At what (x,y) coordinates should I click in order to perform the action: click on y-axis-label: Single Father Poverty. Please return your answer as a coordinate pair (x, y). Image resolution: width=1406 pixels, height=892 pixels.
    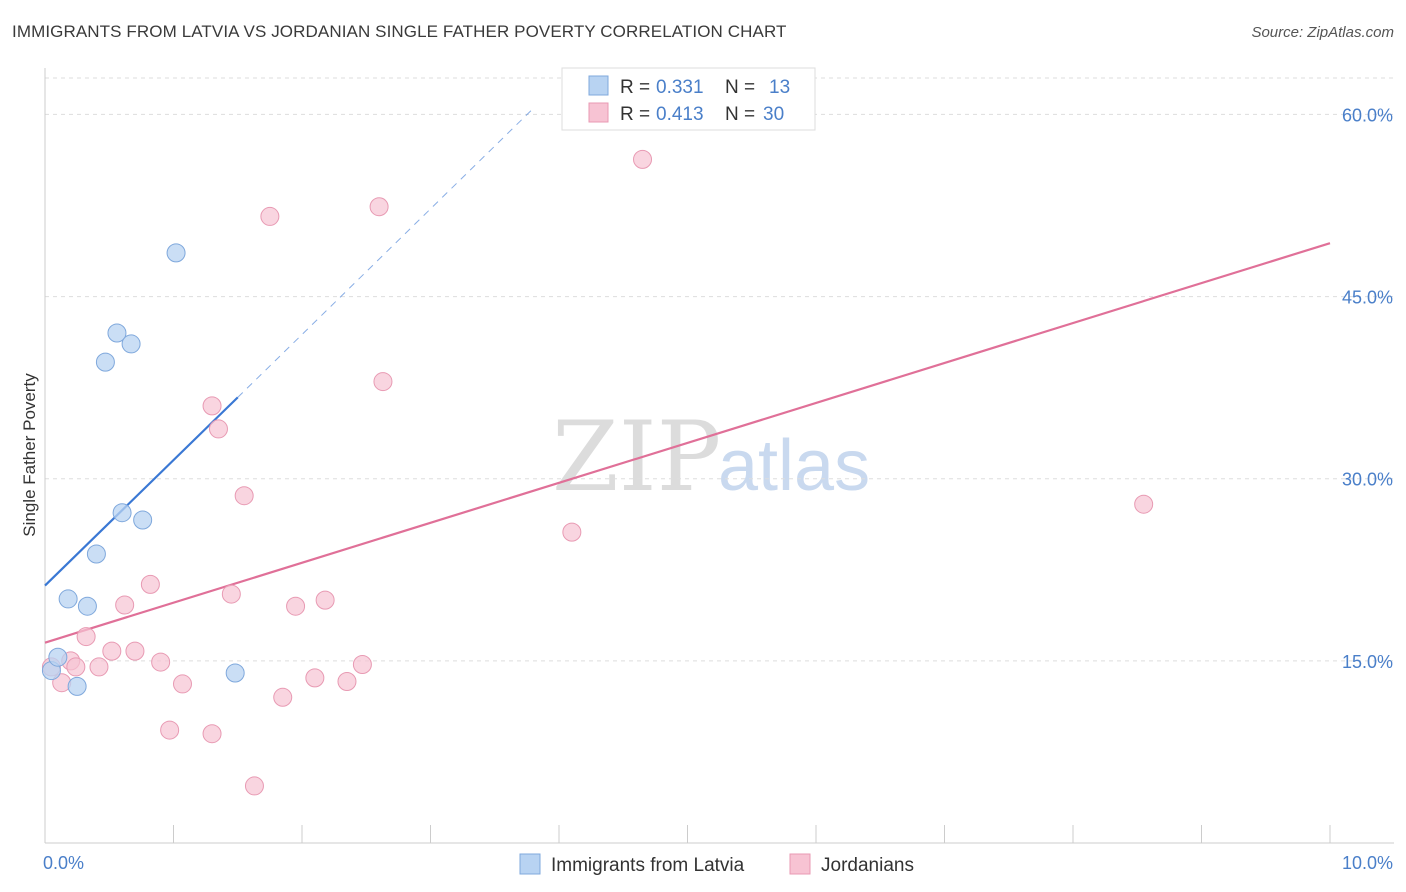
    Looking at the image, I should click on (29, 455).